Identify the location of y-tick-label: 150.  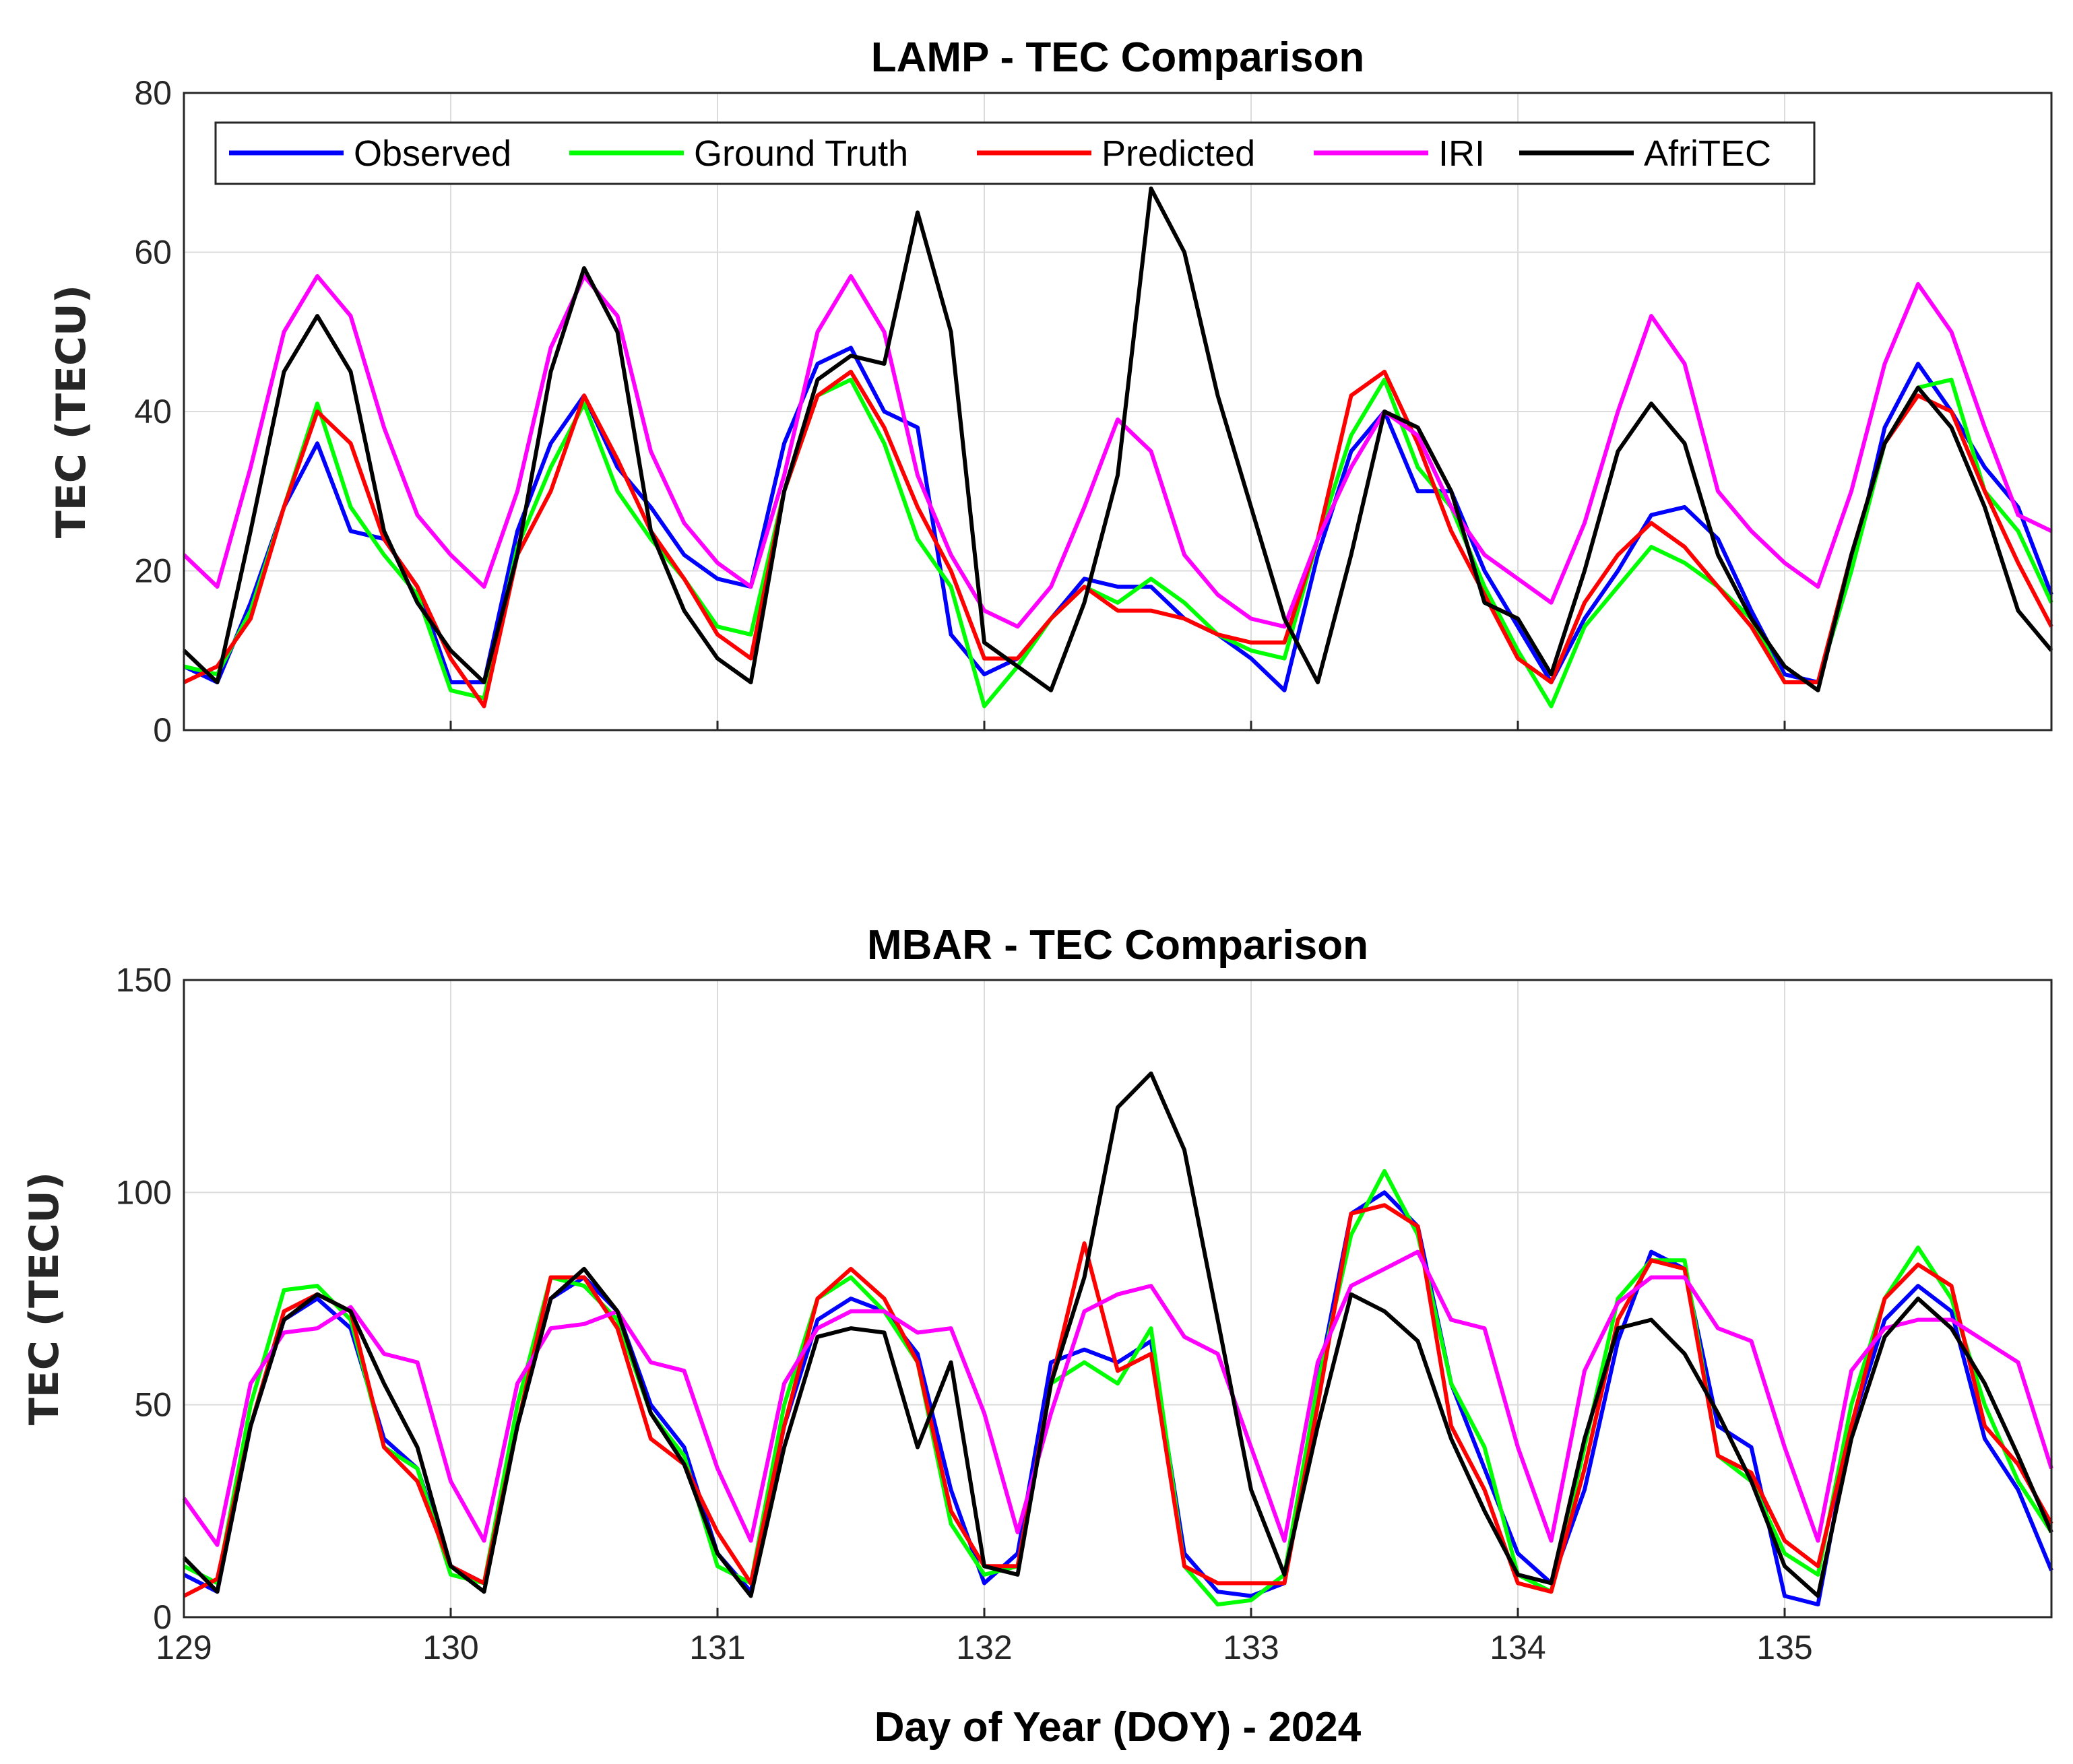
(144, 980).